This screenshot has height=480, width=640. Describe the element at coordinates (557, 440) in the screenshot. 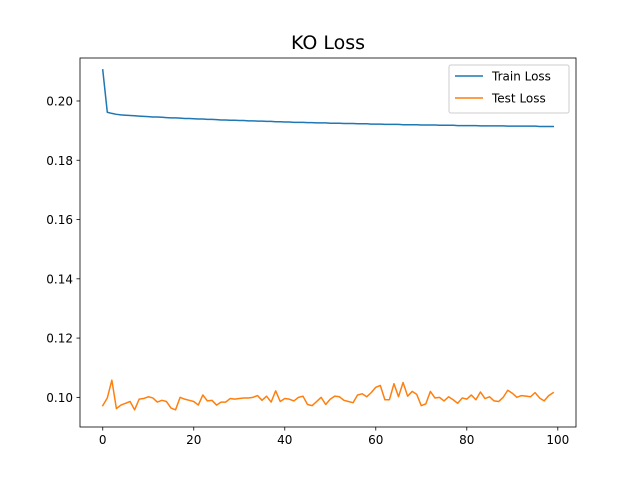

I see `x-tick-label: 100` at that location.